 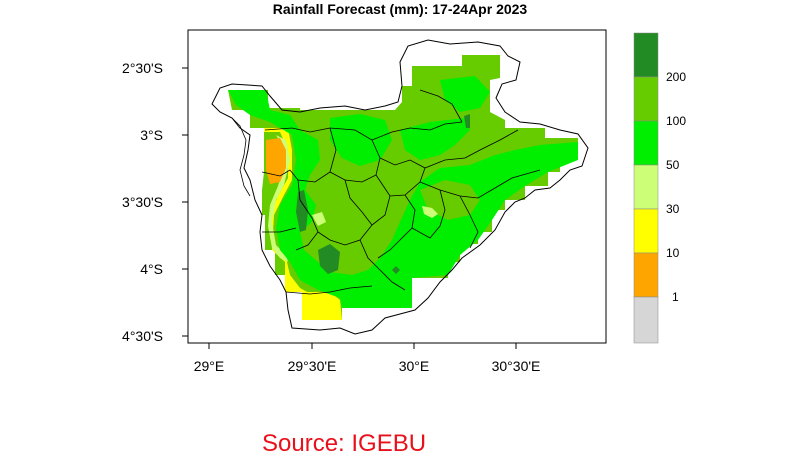 I want to click on latitude-axis, so click(x=185, y=202).